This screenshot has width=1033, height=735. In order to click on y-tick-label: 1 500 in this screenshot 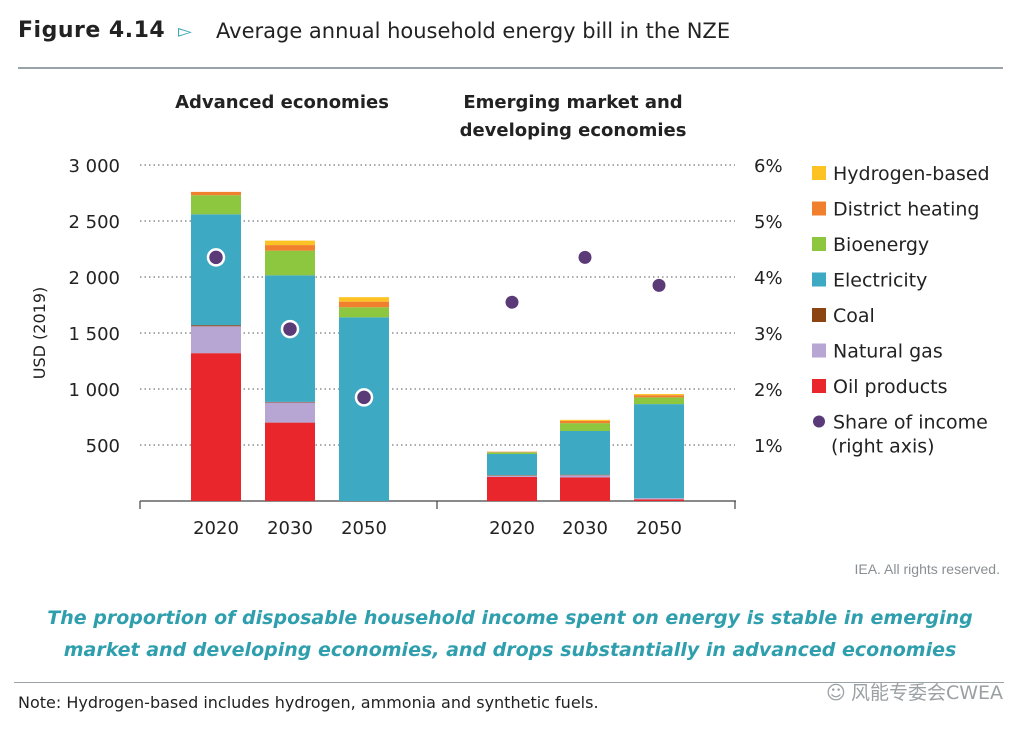, I will do `click(94, 334)`.